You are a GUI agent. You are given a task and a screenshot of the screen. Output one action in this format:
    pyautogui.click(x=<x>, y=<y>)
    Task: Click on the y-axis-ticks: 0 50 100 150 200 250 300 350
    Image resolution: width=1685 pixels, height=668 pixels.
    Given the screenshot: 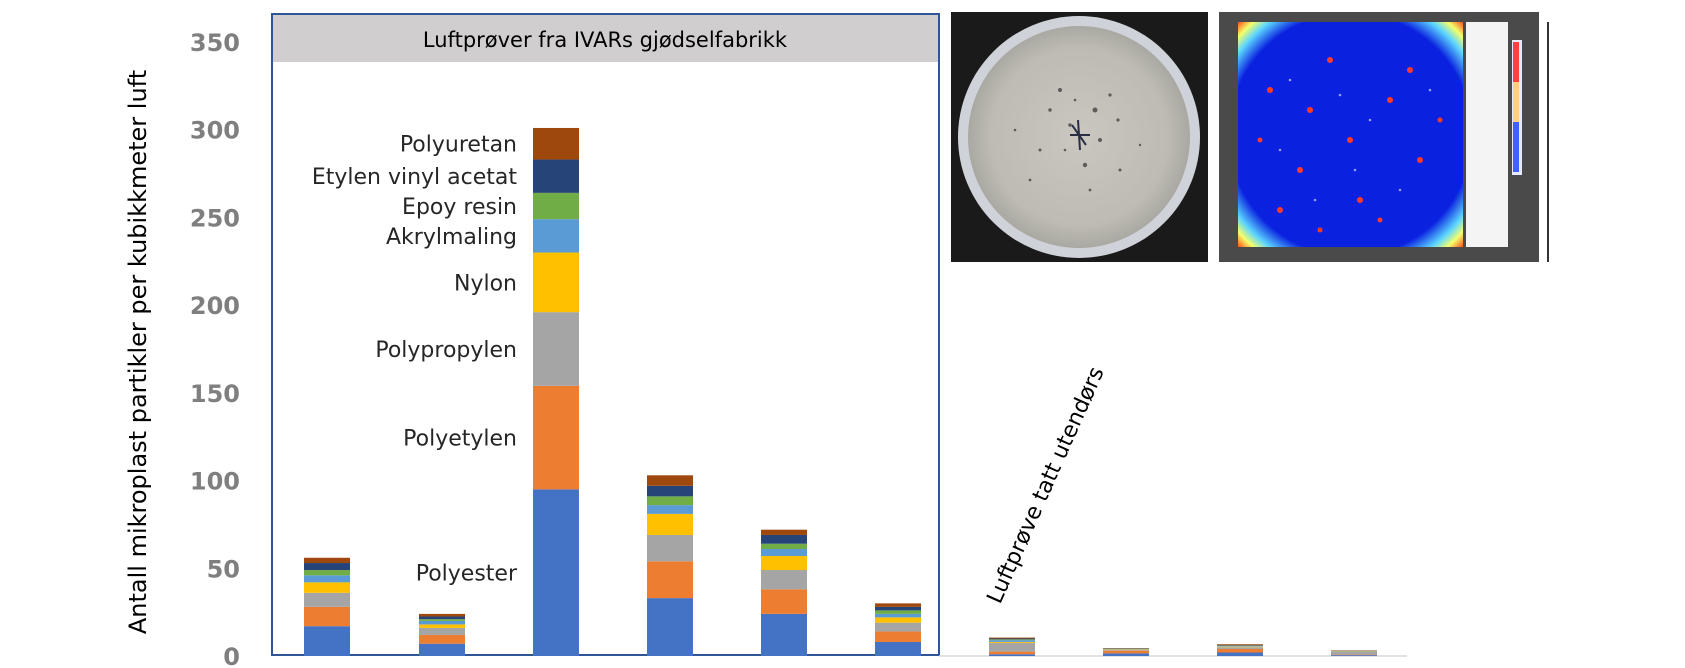 What is the action you would take?
    pyautogui.click(x=215, y=348)
    